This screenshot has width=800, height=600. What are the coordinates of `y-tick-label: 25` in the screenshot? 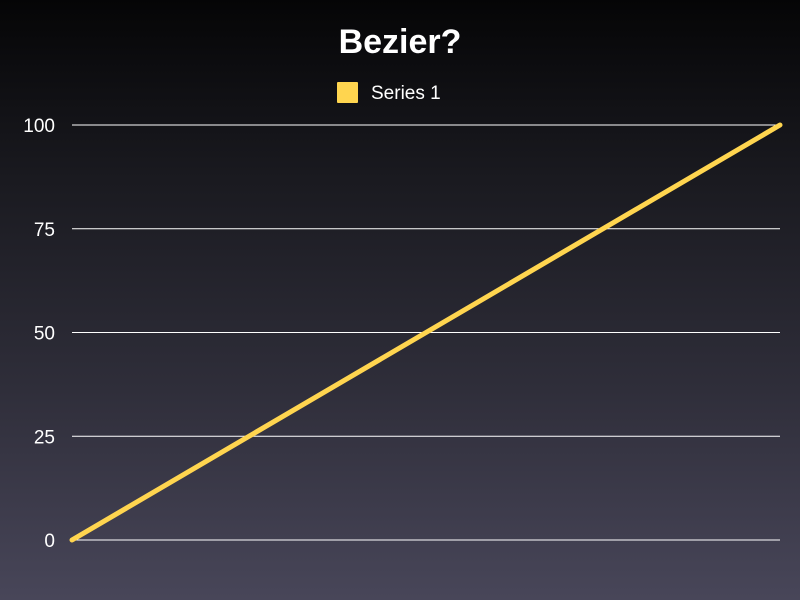 It's located at (44, 437).